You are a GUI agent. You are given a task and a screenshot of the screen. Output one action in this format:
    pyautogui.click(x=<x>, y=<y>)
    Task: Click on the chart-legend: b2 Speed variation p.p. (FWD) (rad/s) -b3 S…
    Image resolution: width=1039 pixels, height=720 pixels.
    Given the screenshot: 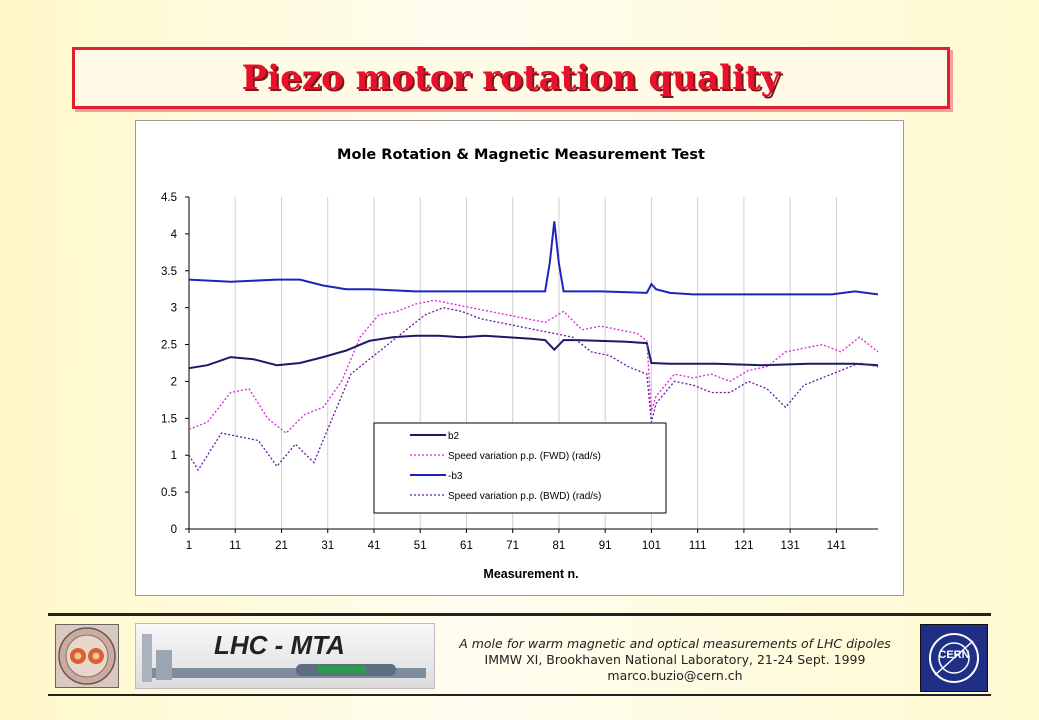 What is the action you would take?
    pyautogui.click(x=520, y=468)
    